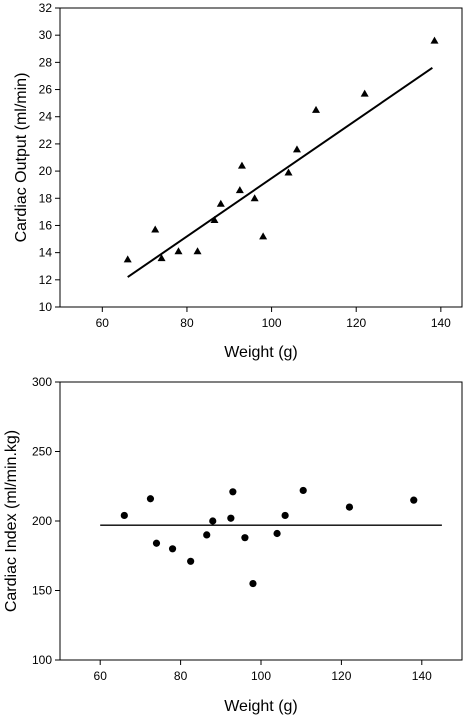  What do you see at coordinates (46, 307) in the screenshot?
I see `y-tick-label: 10` at bounding box center [46, 307].